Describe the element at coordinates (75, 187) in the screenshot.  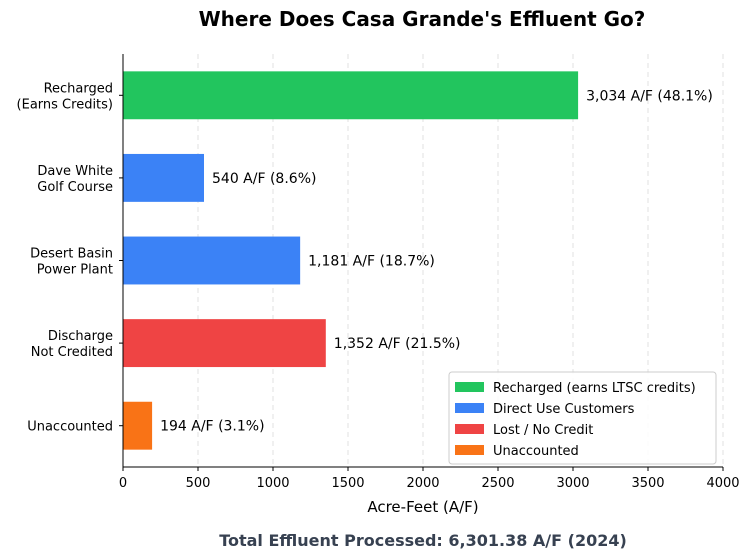
I see `category-label: Golf Course` at that location.